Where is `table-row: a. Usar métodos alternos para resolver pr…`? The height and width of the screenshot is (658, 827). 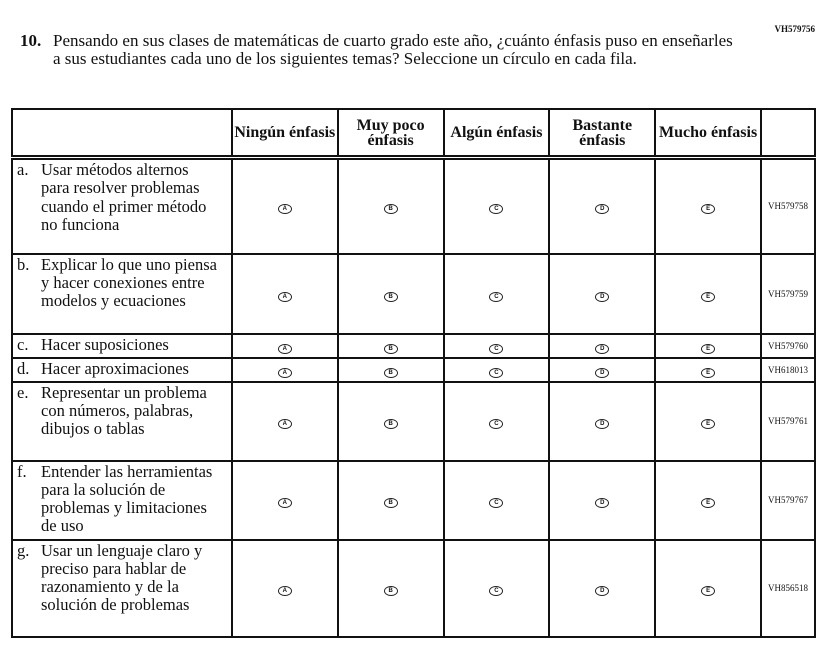
table-row: a. Usar métodos alternos para resolver pr… is located at coordinates (413, 205).